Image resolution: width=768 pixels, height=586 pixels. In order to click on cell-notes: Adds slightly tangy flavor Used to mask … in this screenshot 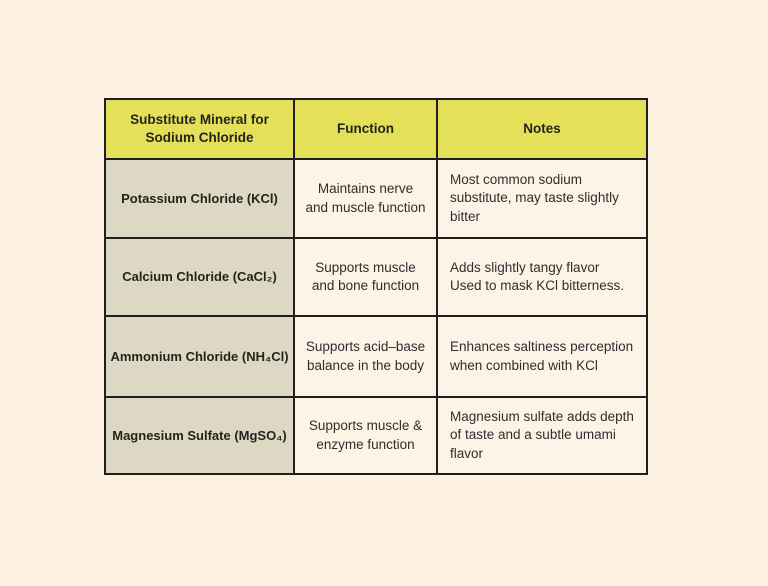, I will do `click(542, 278)`.